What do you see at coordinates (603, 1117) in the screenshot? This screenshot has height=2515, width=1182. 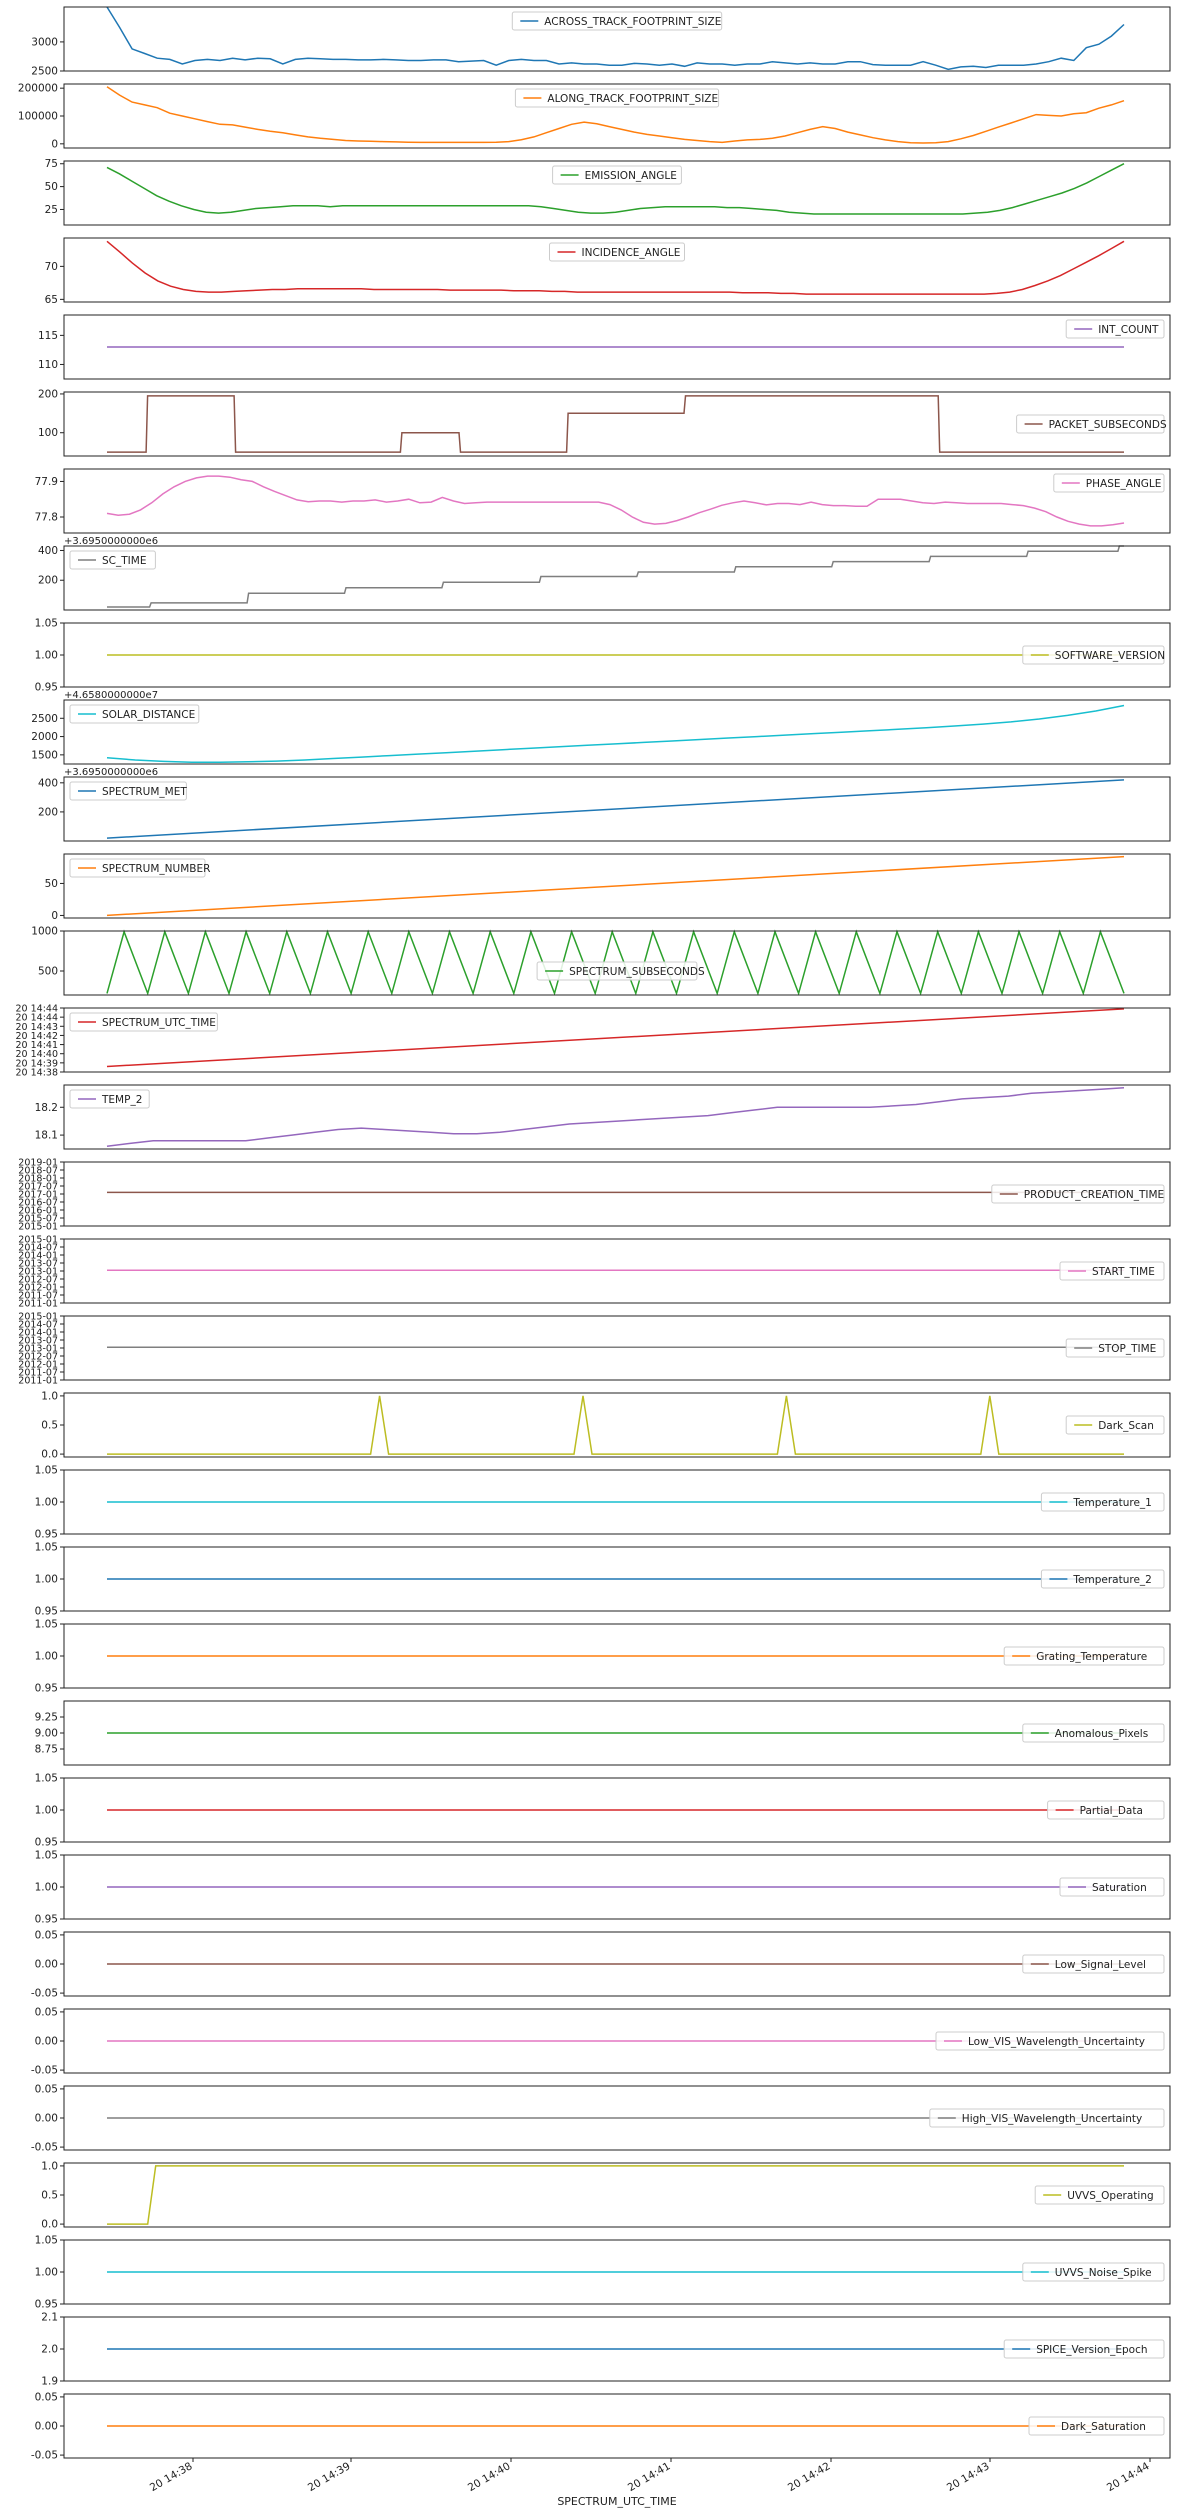 I see `panel-temp-2: 18.1 18.2 TEMP_2` at bounding box center [603, 1117].